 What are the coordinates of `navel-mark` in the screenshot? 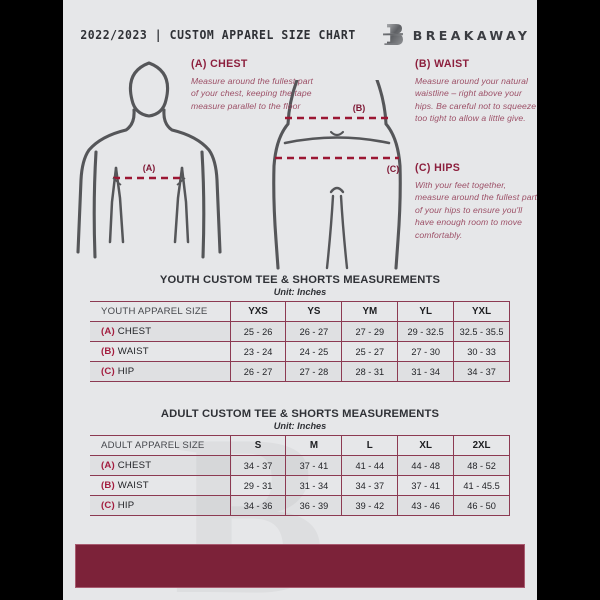 It's located at (337, 133).